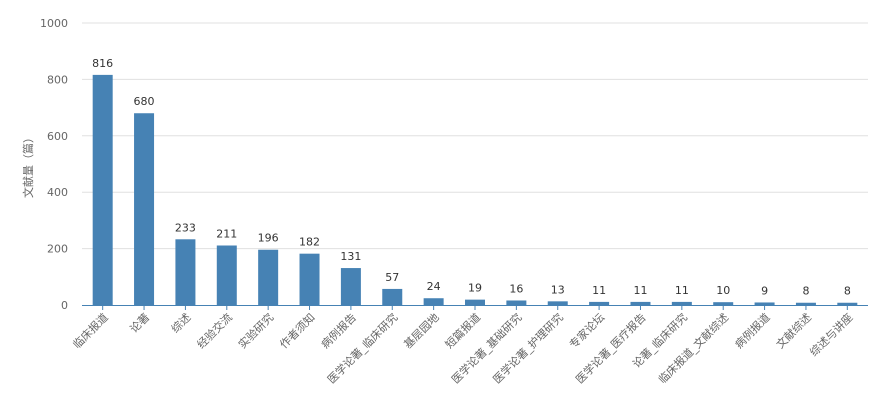 The height and width of the screenshot is (417, 887). What do you see at coordinates (64, 305) in the screenshot?
I see `y-tick-label: 0` at bounding box center [64, 305].